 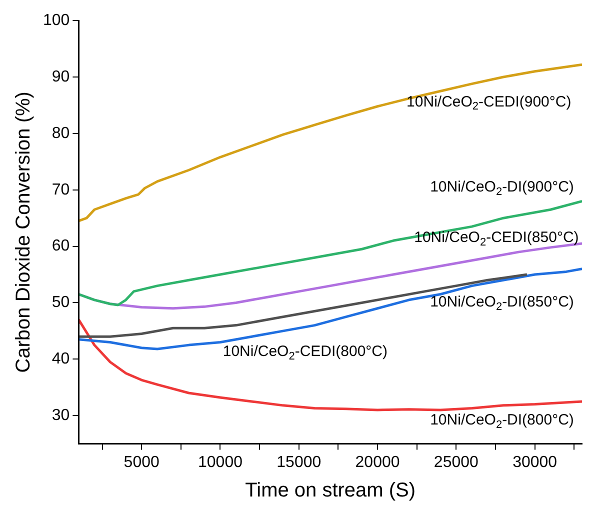 What do you see at coordinates (61, 303) in the screenshot?
I see `y-tick-label: 50` at bounding box center [61, 303].